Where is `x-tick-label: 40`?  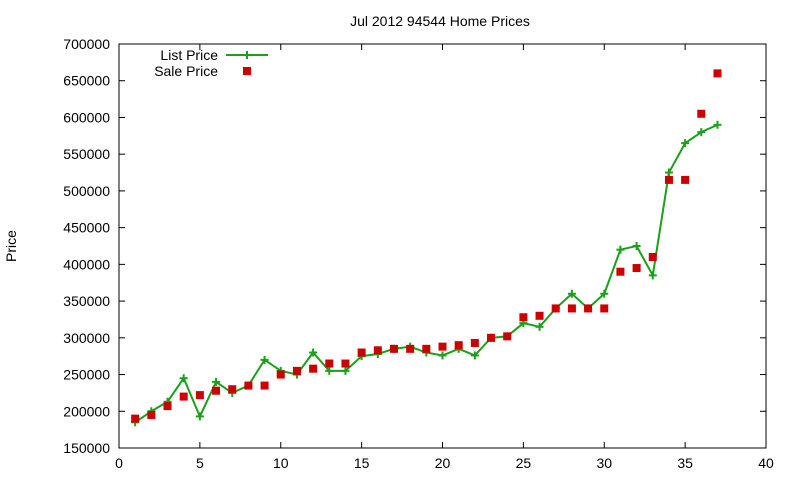
x-tick-label: 40 is located at coordinates (766, 463).